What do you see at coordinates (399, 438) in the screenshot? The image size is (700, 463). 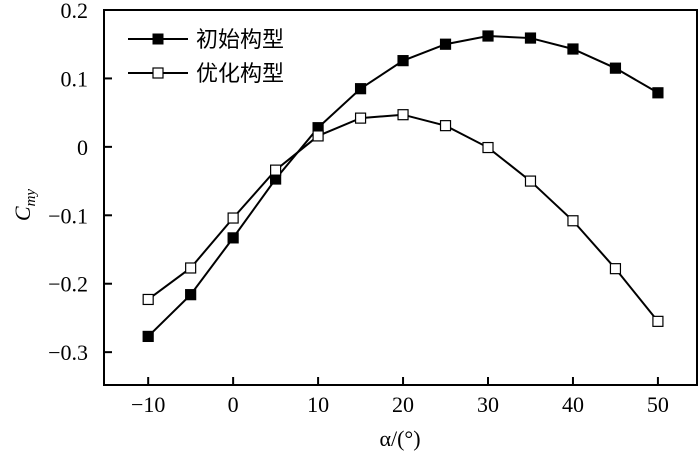 I see `x-axis-label: α/(°)` at bounding box center [399, 438].